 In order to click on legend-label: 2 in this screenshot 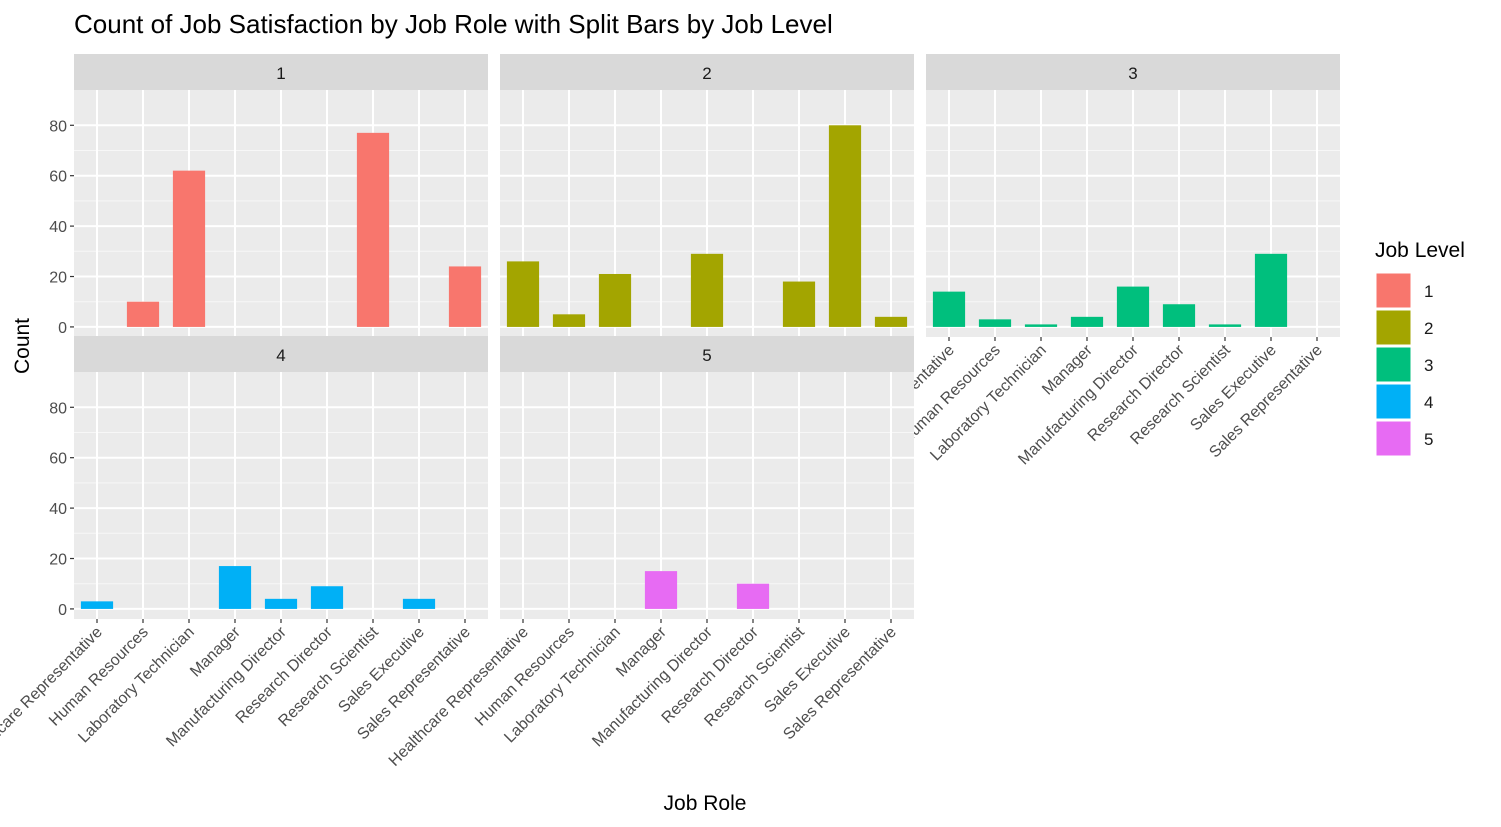, I will do `click(1428, 328)`.